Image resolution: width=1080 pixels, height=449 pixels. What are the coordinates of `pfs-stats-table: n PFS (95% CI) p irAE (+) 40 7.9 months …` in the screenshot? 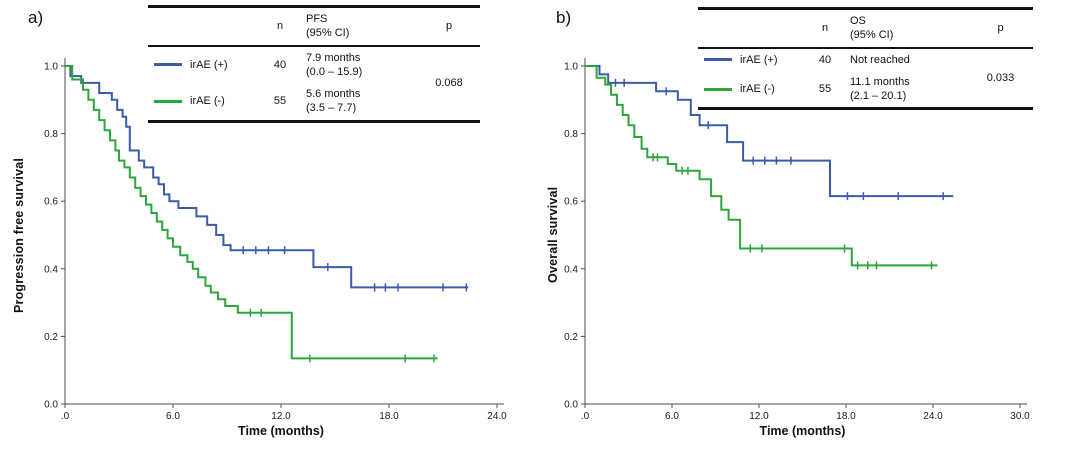 It's located at (314, 64).